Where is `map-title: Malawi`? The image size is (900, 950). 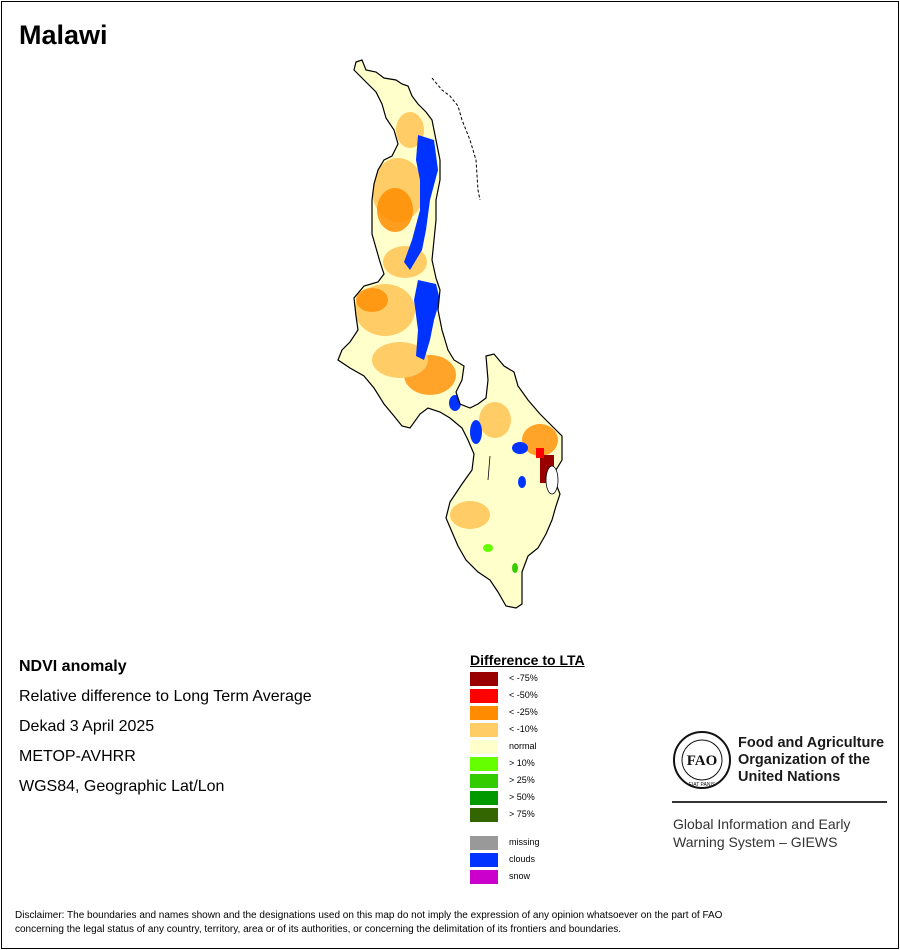
map-title: Malawi is located at coordinates (63, 35).